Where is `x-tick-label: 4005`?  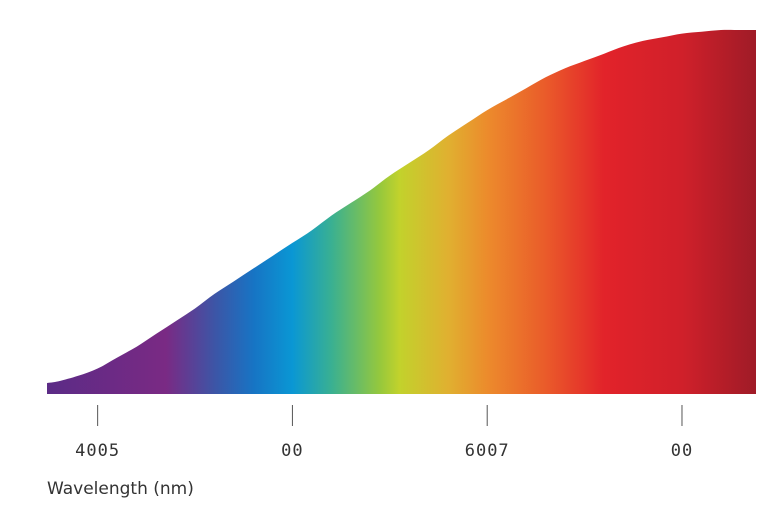 x-tick-label: 4005 is located at coordinates (97, 451).